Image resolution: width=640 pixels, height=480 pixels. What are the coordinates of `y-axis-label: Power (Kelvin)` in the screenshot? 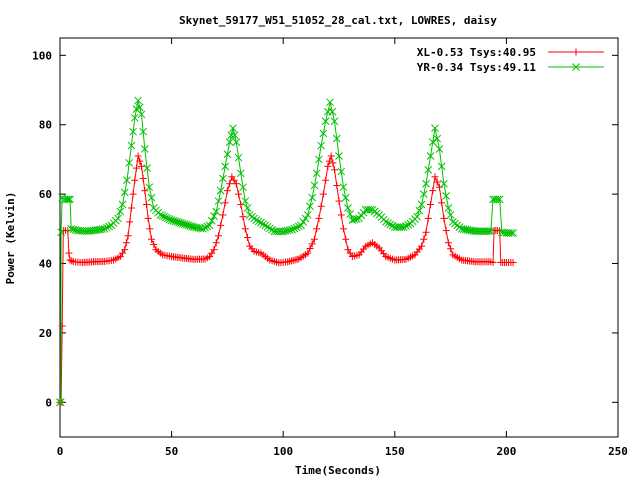 It's located at (10, 238).